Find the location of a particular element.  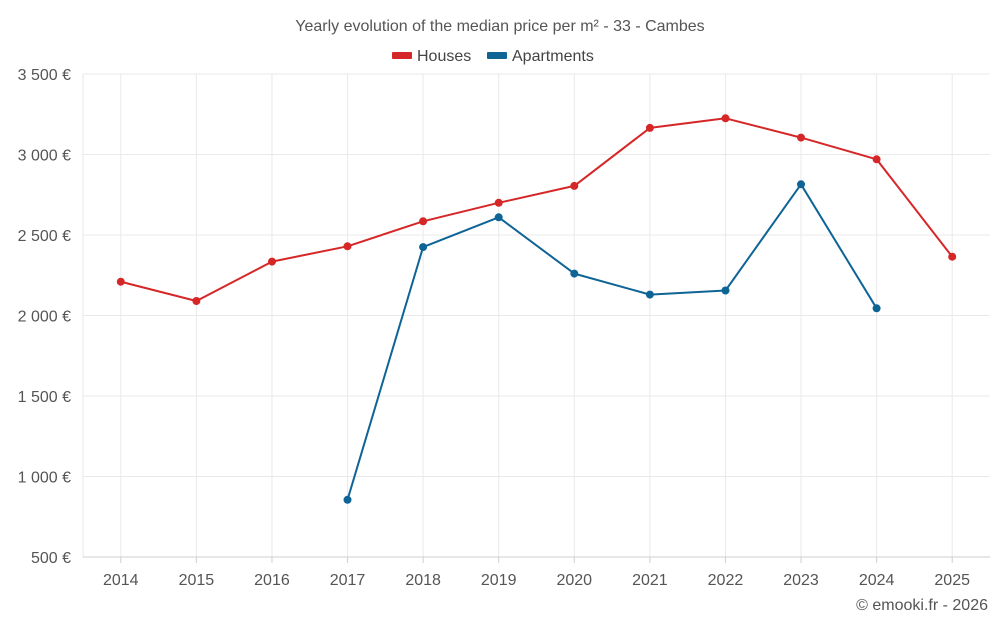

legend-swatch-apartments is located at coordinates (497, 55).